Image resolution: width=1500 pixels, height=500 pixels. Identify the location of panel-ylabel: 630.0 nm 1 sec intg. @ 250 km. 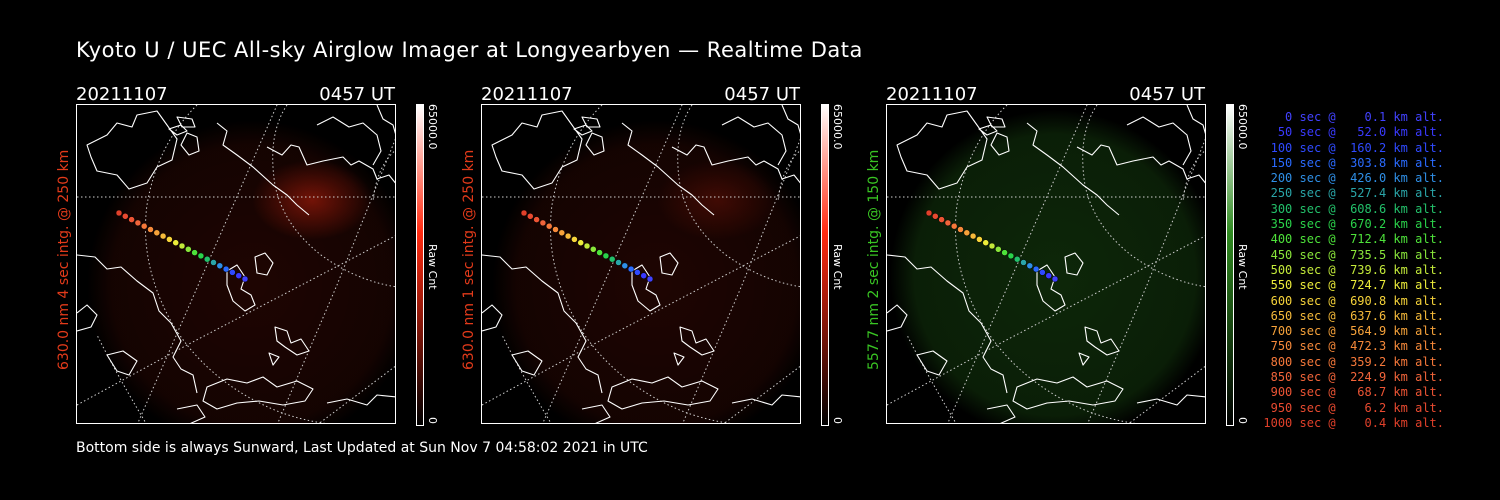
(469, 259).